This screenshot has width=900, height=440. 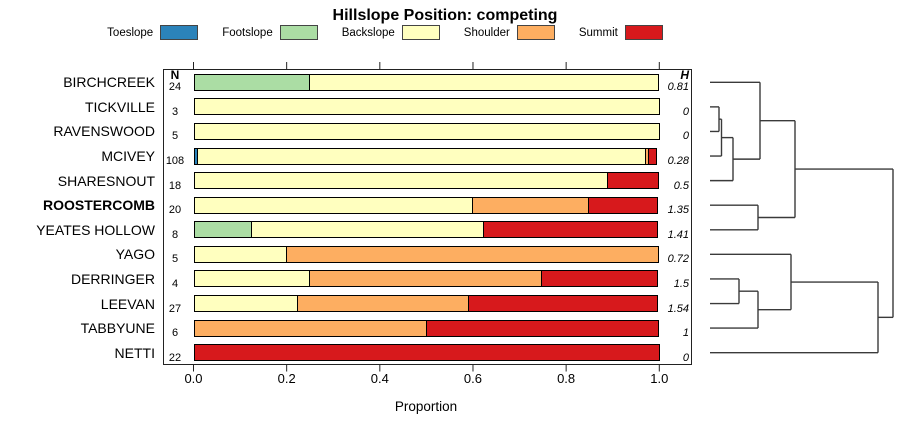 I want to click on legend-item-footslope: Footslope, so click(x=270, y=32).